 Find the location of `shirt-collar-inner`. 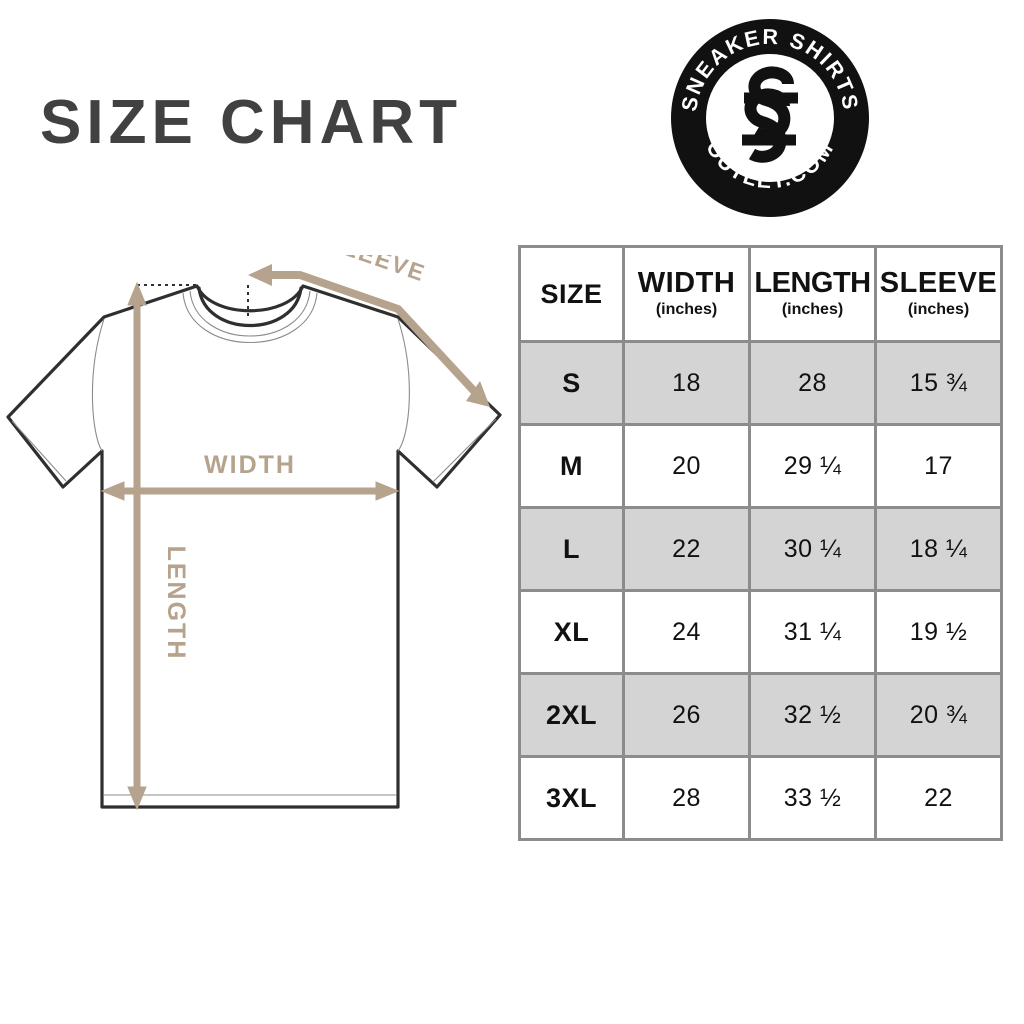

shirt-collar-inner is located at coordinates (250, 307).